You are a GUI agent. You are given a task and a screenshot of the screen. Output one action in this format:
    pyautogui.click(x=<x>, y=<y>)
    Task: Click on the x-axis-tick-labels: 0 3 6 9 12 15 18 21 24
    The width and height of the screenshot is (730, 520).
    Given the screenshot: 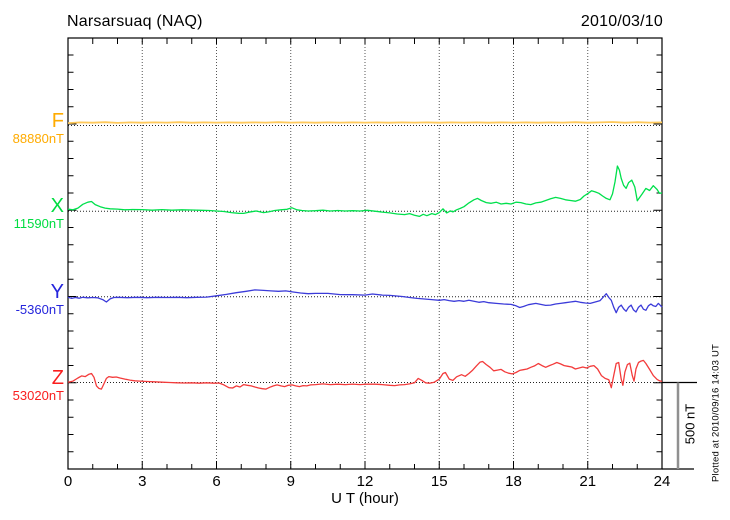 What is the action you would take?
    pyautogui.click(x=365, y=482)
    